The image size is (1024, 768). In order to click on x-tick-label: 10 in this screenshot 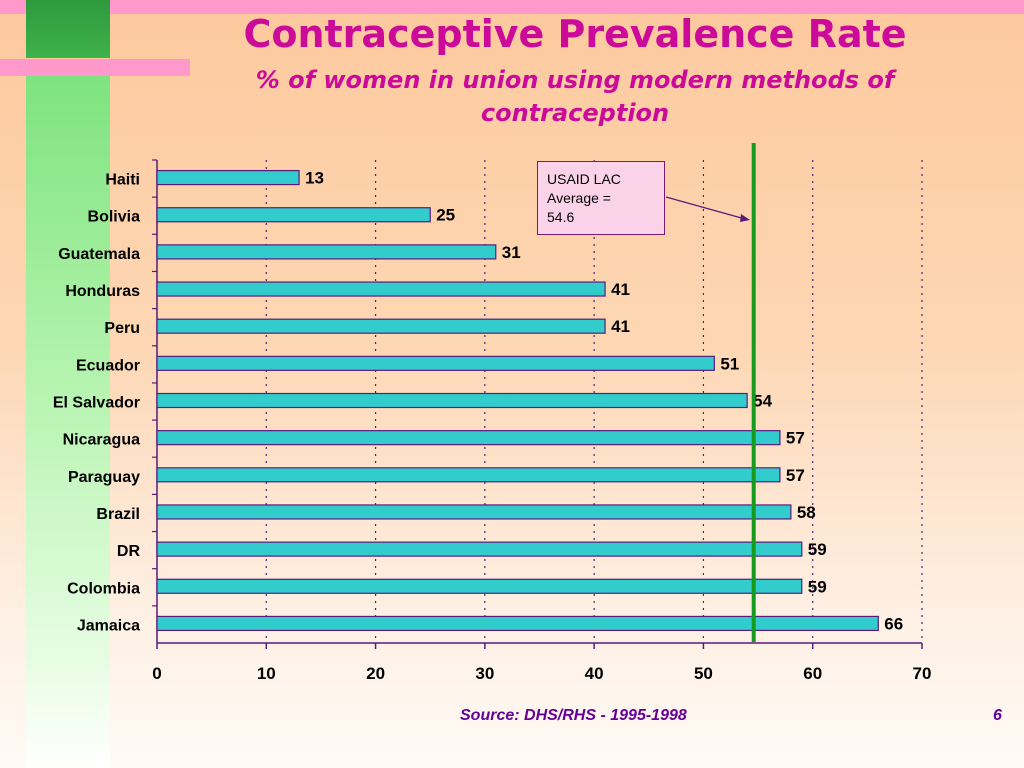, I will do `click(266, 673)`.